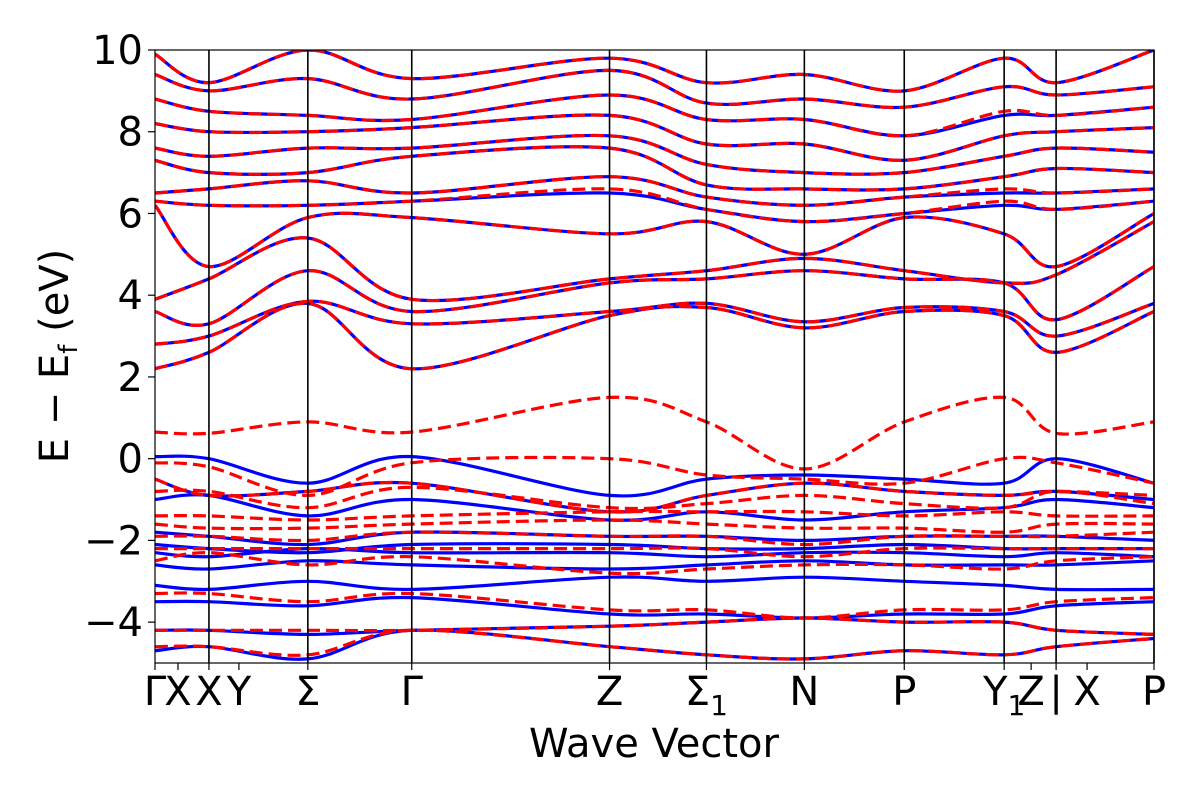 The height and width of the screenshot is (800, 1200). What do you see at coordinates (69, 349) in the screenshot?
I see `y-axis-title-subscript: f` at bounding box center [69, 349].